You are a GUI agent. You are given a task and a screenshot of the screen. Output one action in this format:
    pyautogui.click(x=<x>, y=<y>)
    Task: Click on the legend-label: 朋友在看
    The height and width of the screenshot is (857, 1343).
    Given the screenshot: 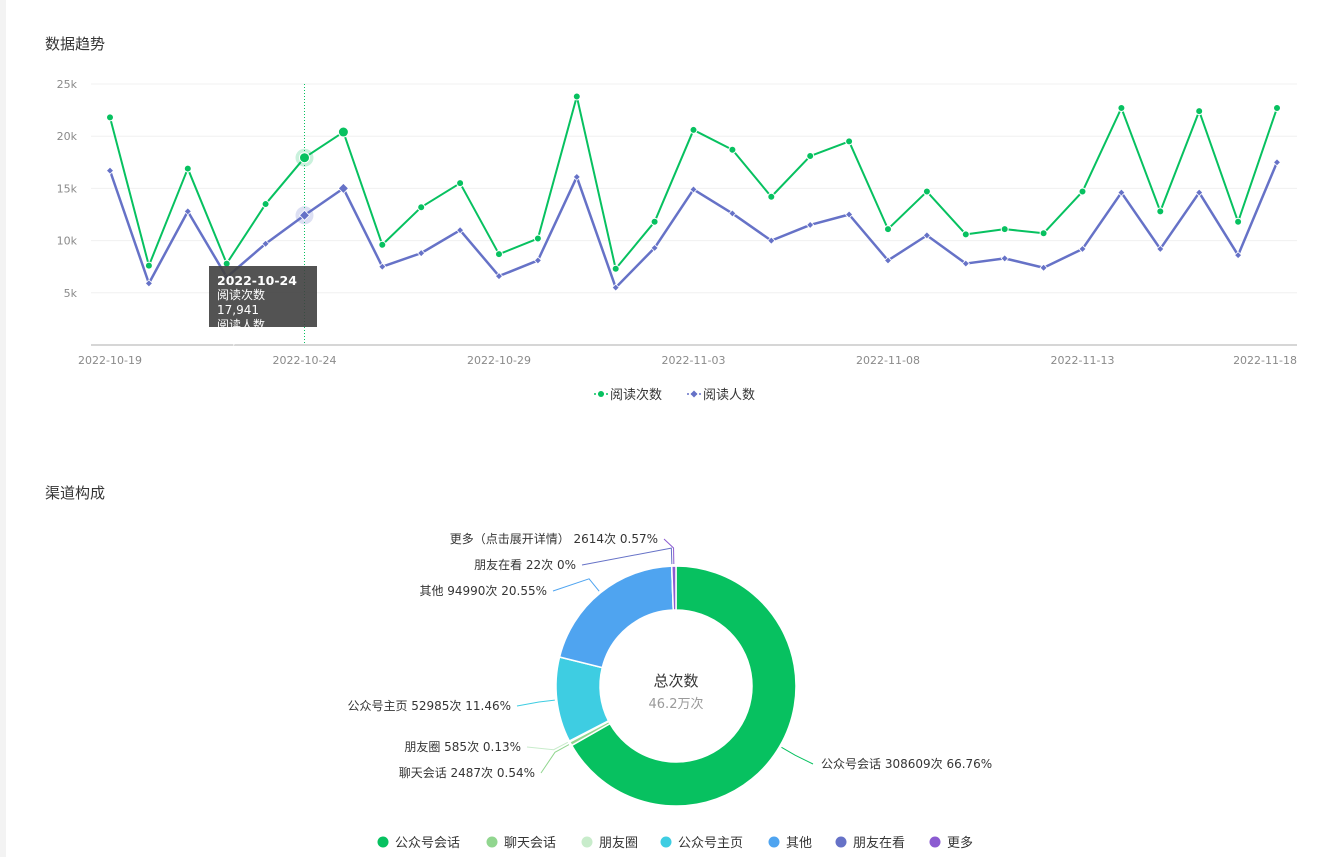 What is the action you would take?
    pyautogui.click(x=879, y=843)
    